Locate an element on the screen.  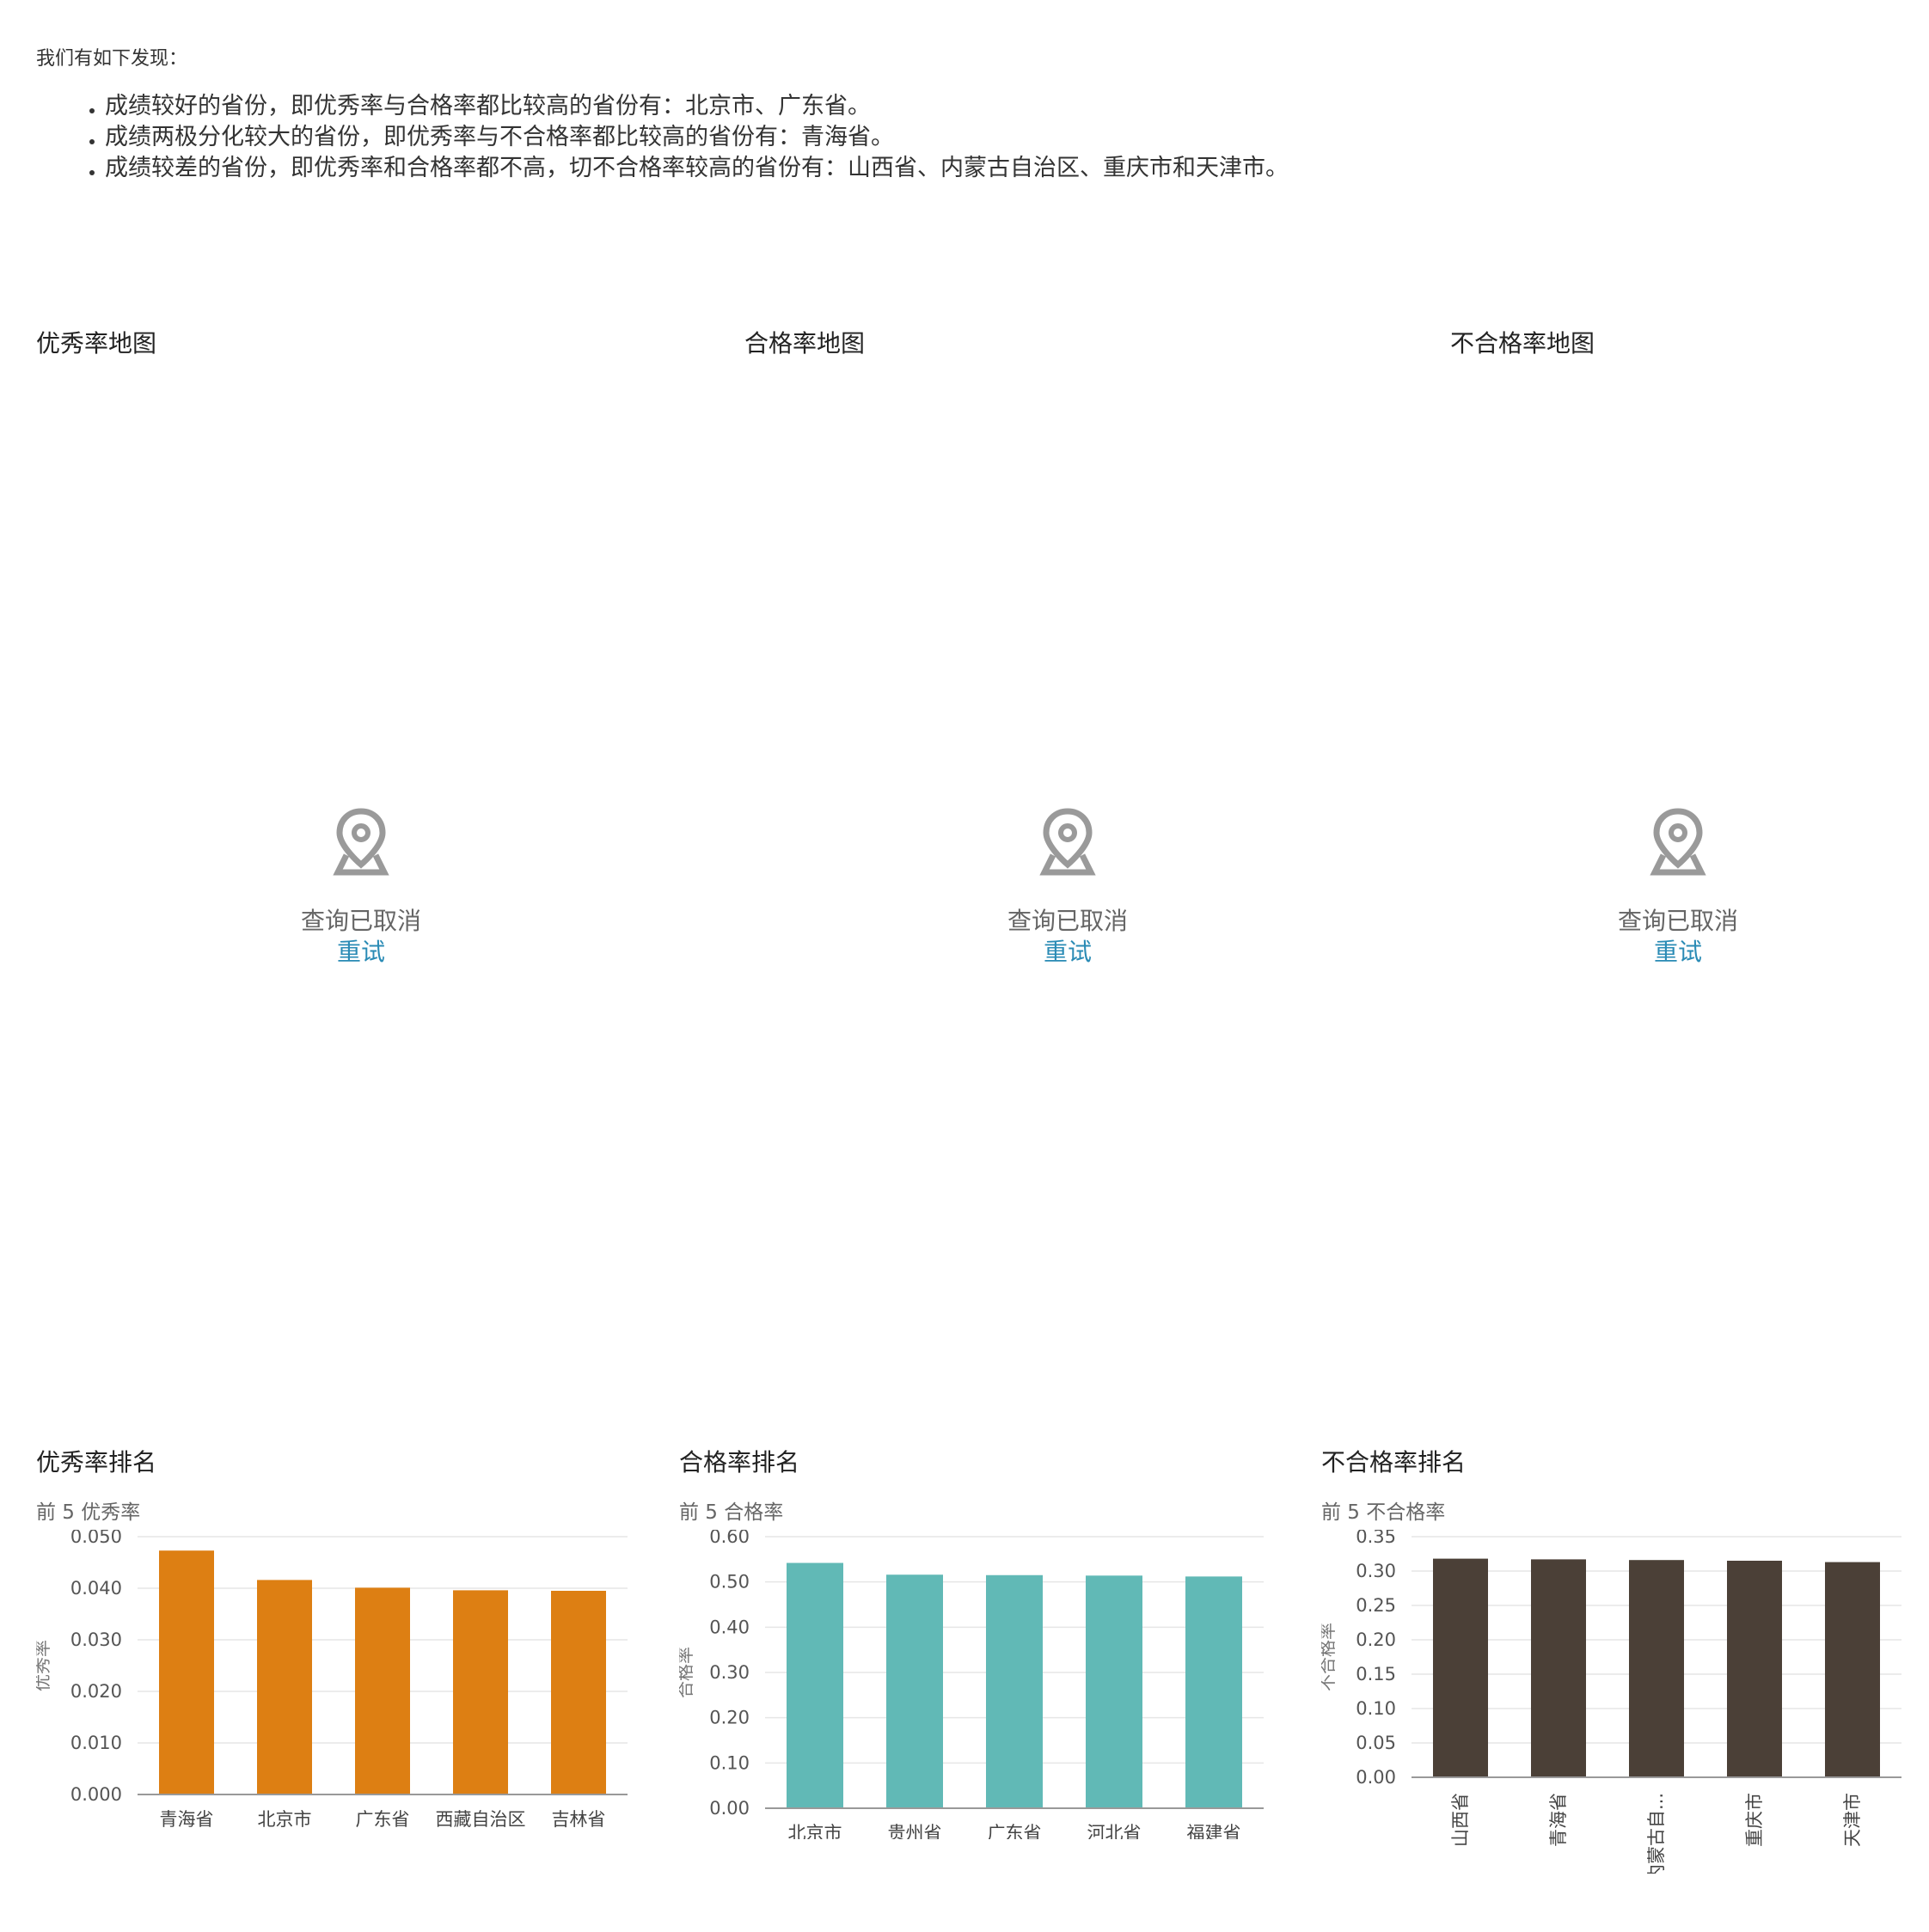
chart-title: 不合格率排名 is located at coordinates (1394, 1462).